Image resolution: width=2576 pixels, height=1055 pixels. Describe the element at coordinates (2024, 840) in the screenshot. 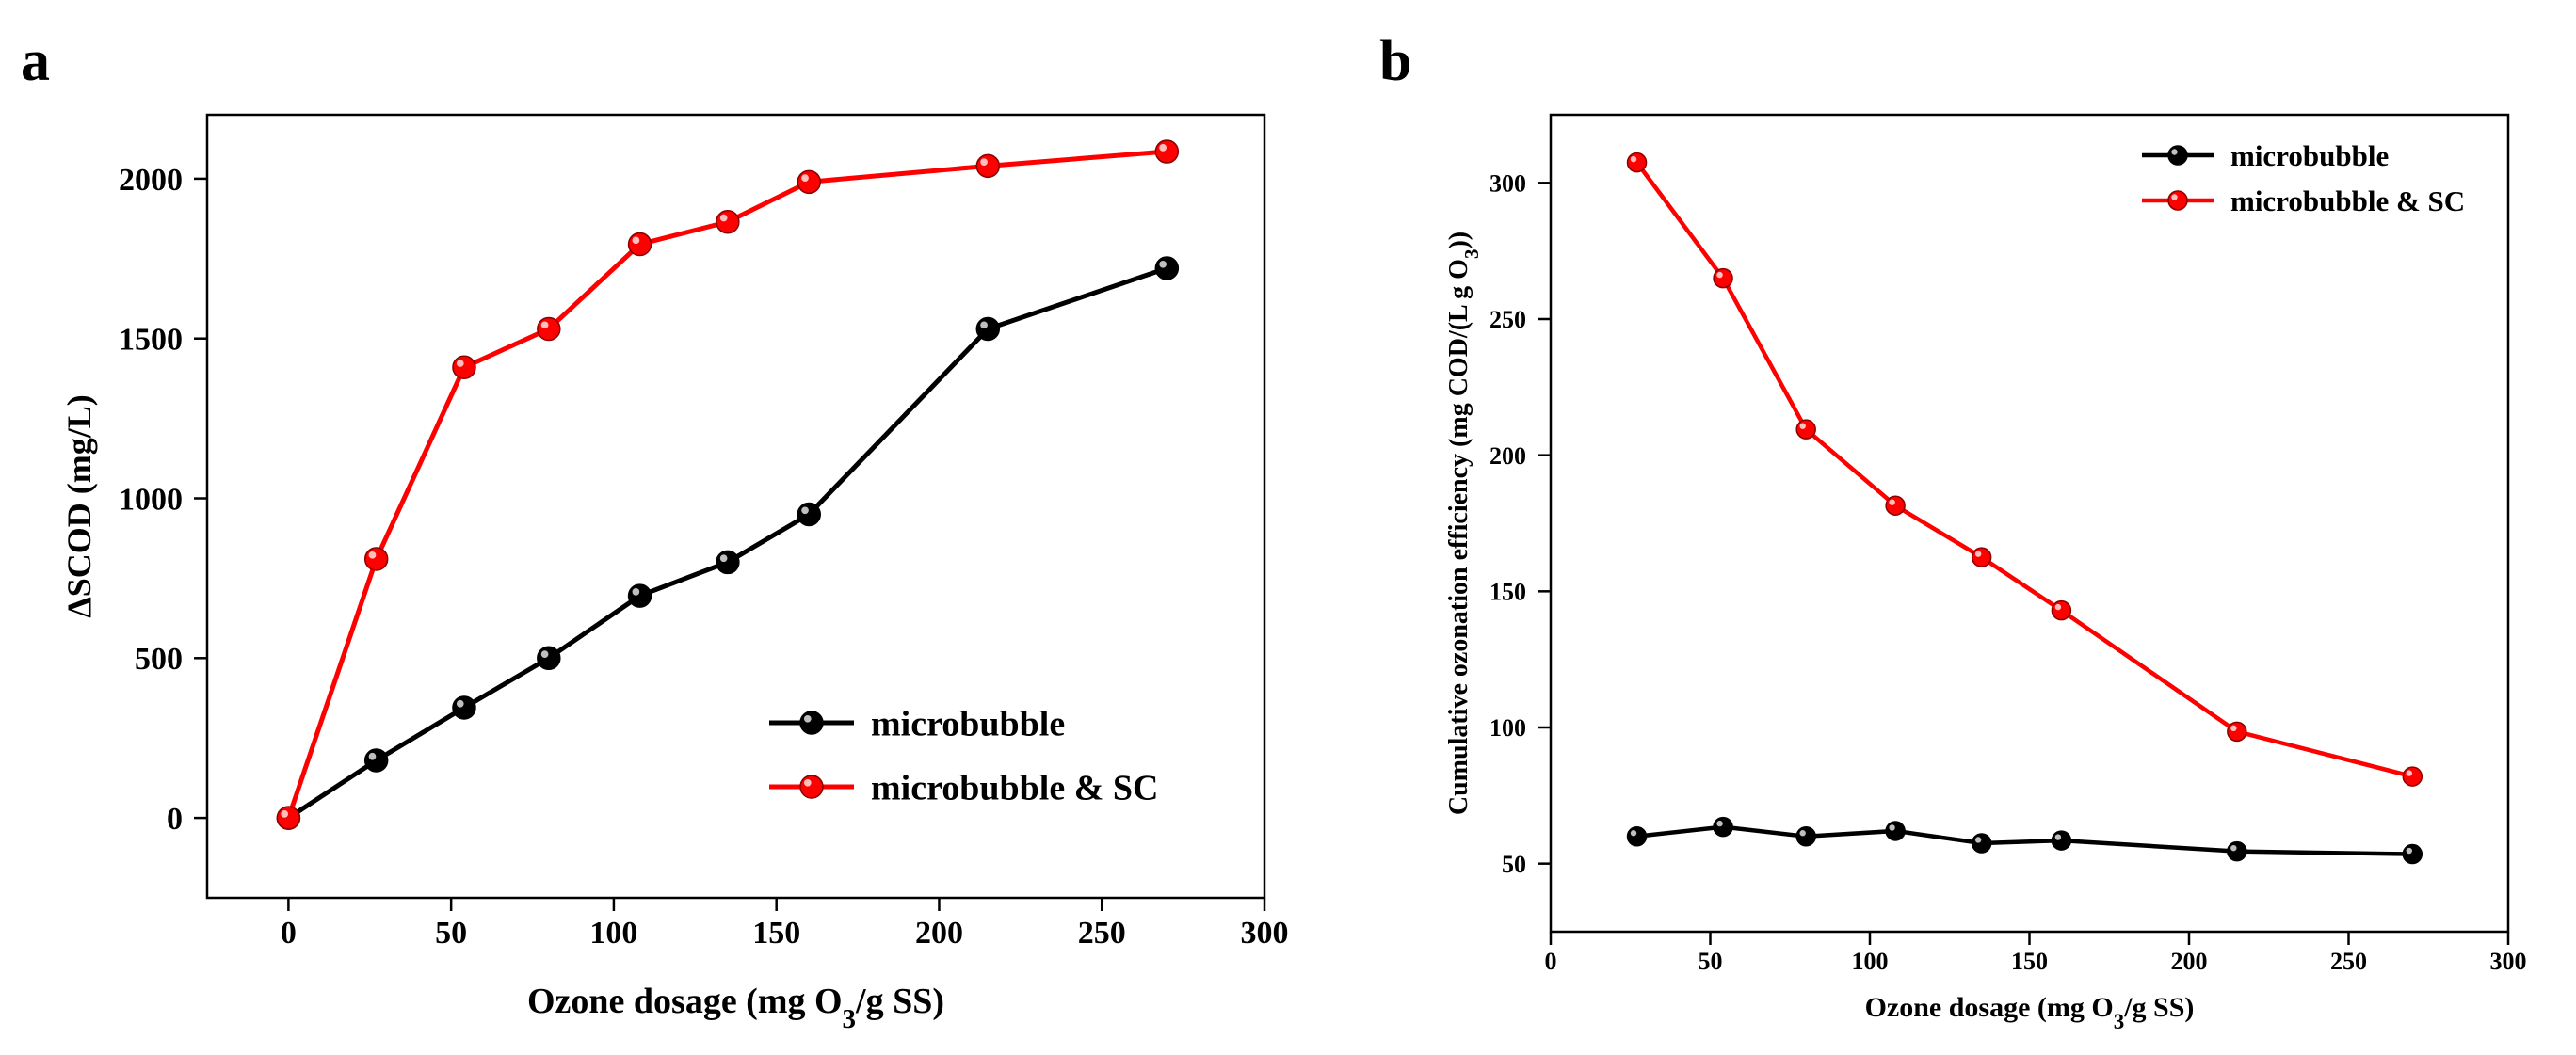

I see `series-line-microbubble` at that location.